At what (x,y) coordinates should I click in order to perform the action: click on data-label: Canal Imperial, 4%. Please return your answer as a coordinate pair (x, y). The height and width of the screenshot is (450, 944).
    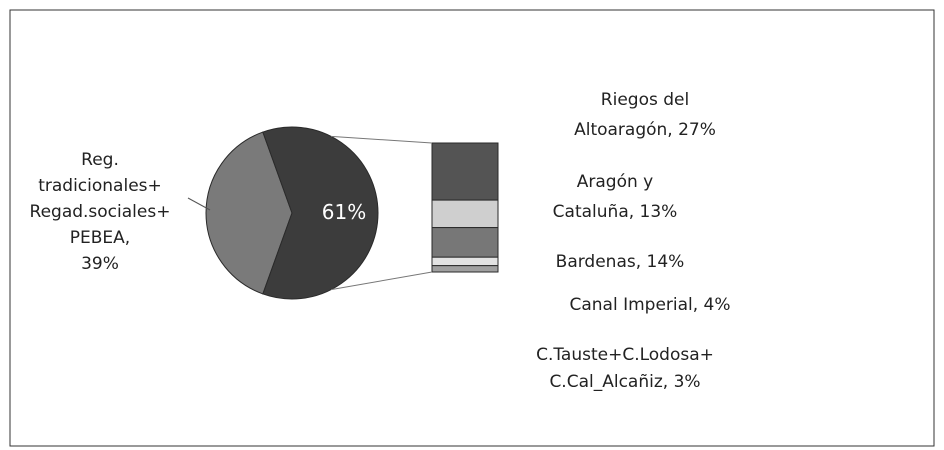
    Looking at the image, I should click on (649, 305).